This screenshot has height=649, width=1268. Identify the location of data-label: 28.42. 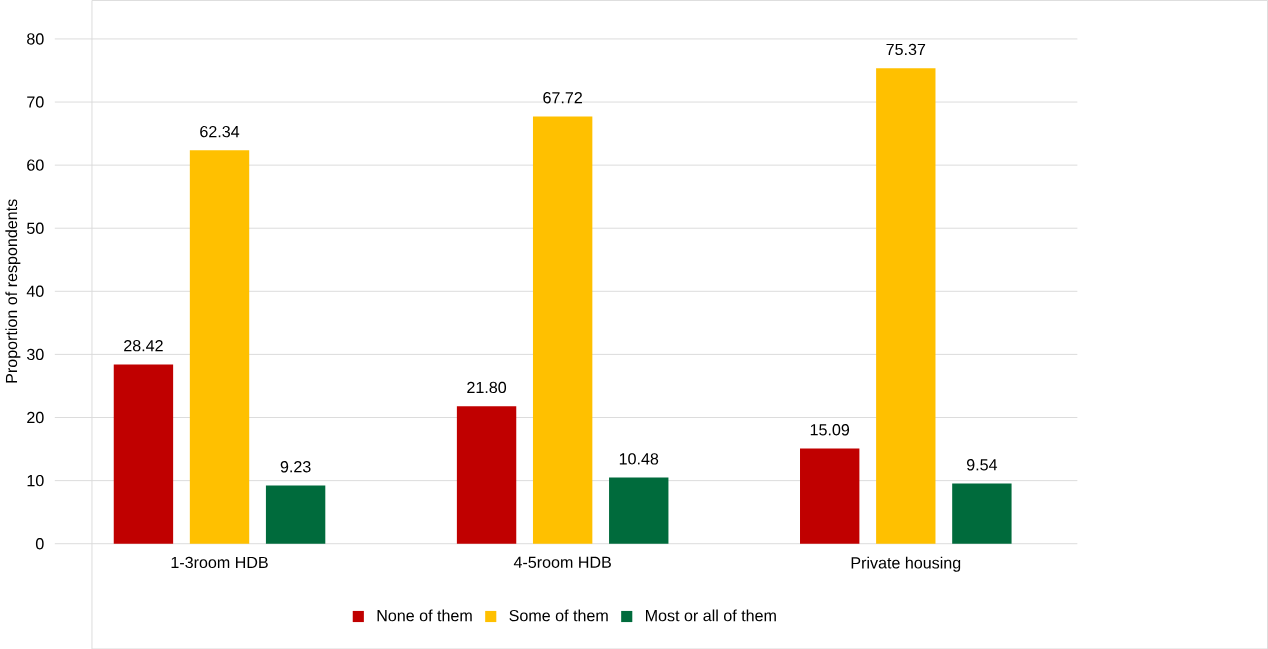
(143, 345).